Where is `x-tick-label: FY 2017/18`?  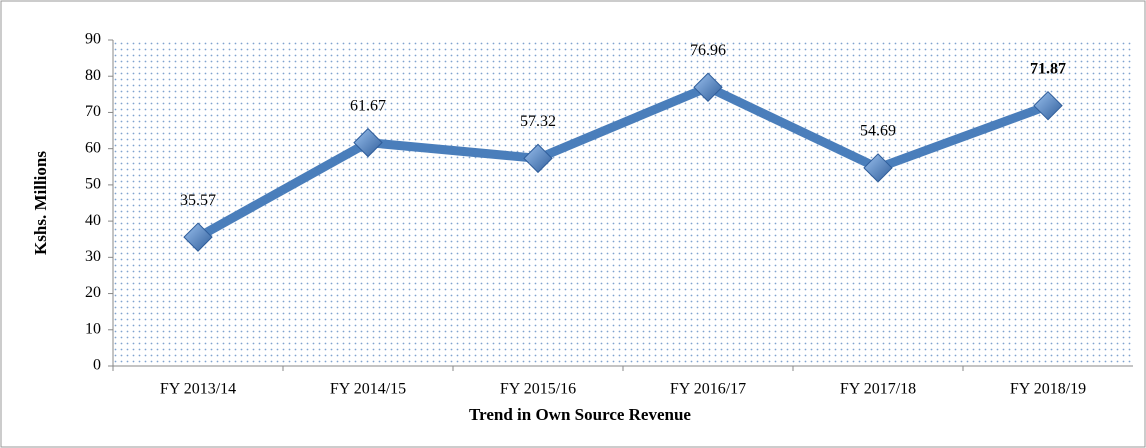 x-tick-label: FY 2017/18 is located at coordinates (878, 389).